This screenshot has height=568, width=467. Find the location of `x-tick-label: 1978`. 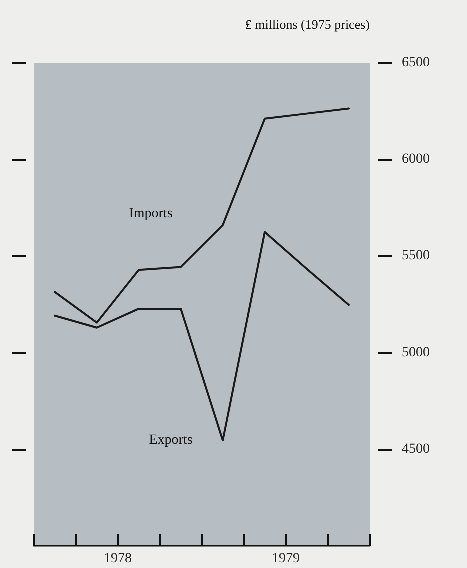

x-tick-label: 1978 is located at coordinates (118, 559).